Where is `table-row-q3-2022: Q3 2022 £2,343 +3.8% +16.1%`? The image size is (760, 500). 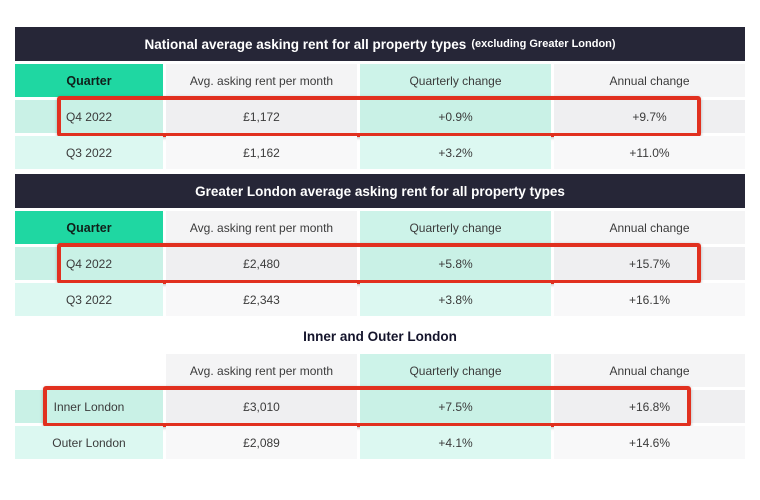 table-row-q3-2022: Q3 2022 £2,343 +3.8% +16.1% is located at coordinates (380, 299).